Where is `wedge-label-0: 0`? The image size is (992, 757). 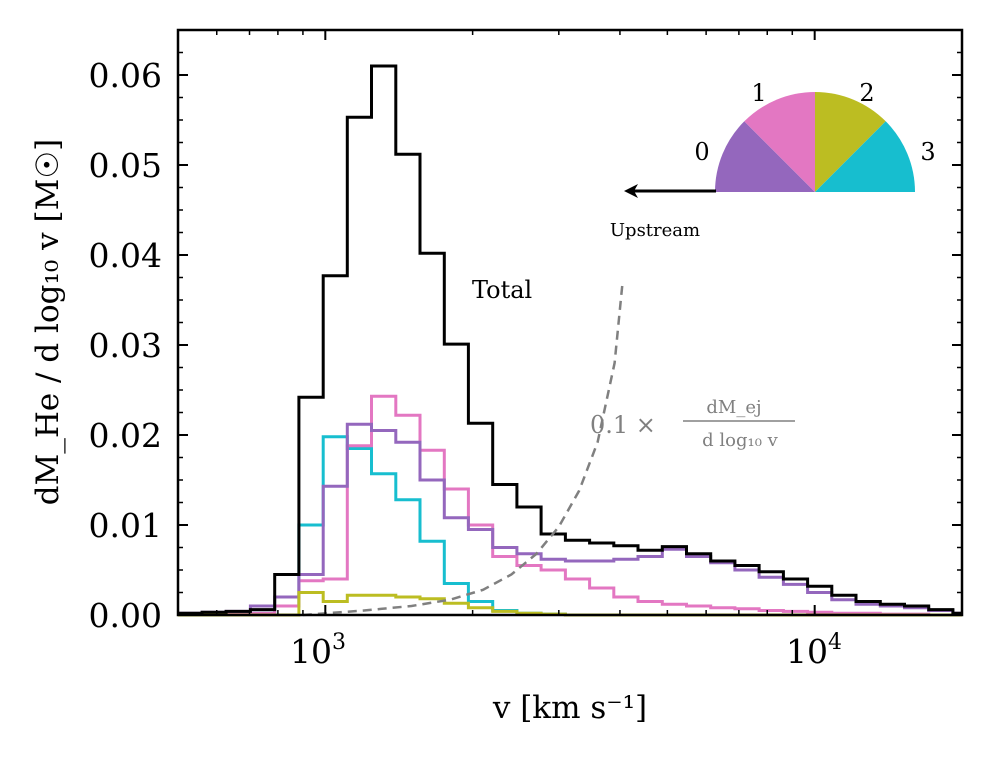 wedge-label-0: 0 is located at coordinates (701, 152).